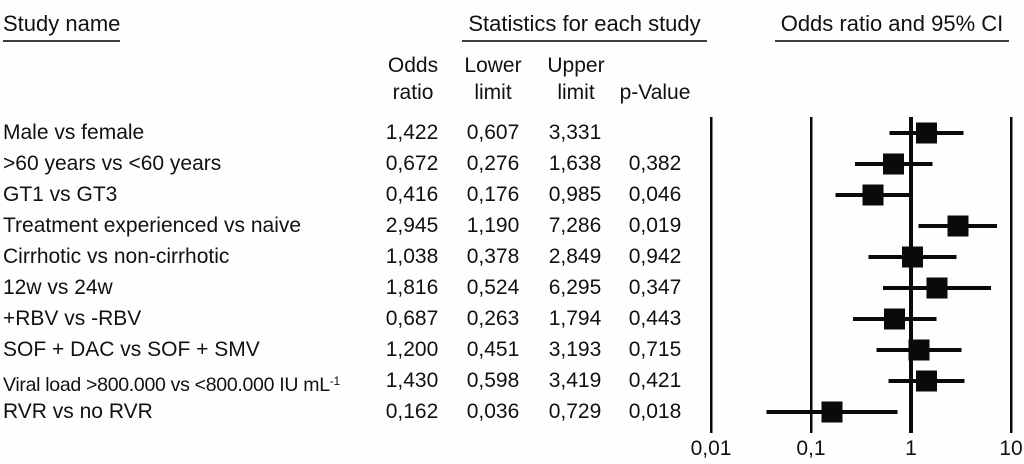  I want to click on study-name-cell: RVR vs no RVR, so click(78, 412).